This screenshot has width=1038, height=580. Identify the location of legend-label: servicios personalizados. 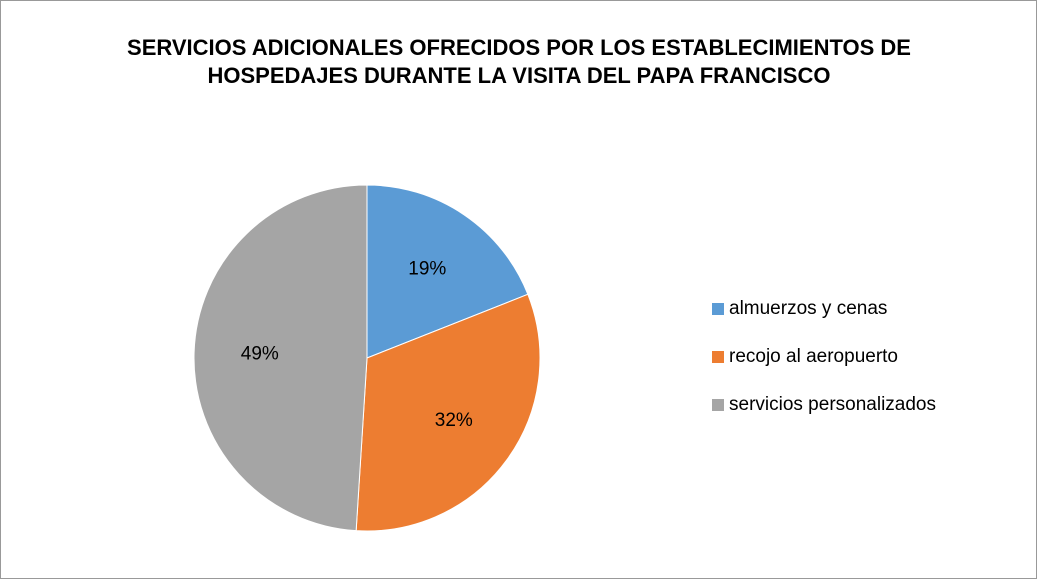
(832, 404).